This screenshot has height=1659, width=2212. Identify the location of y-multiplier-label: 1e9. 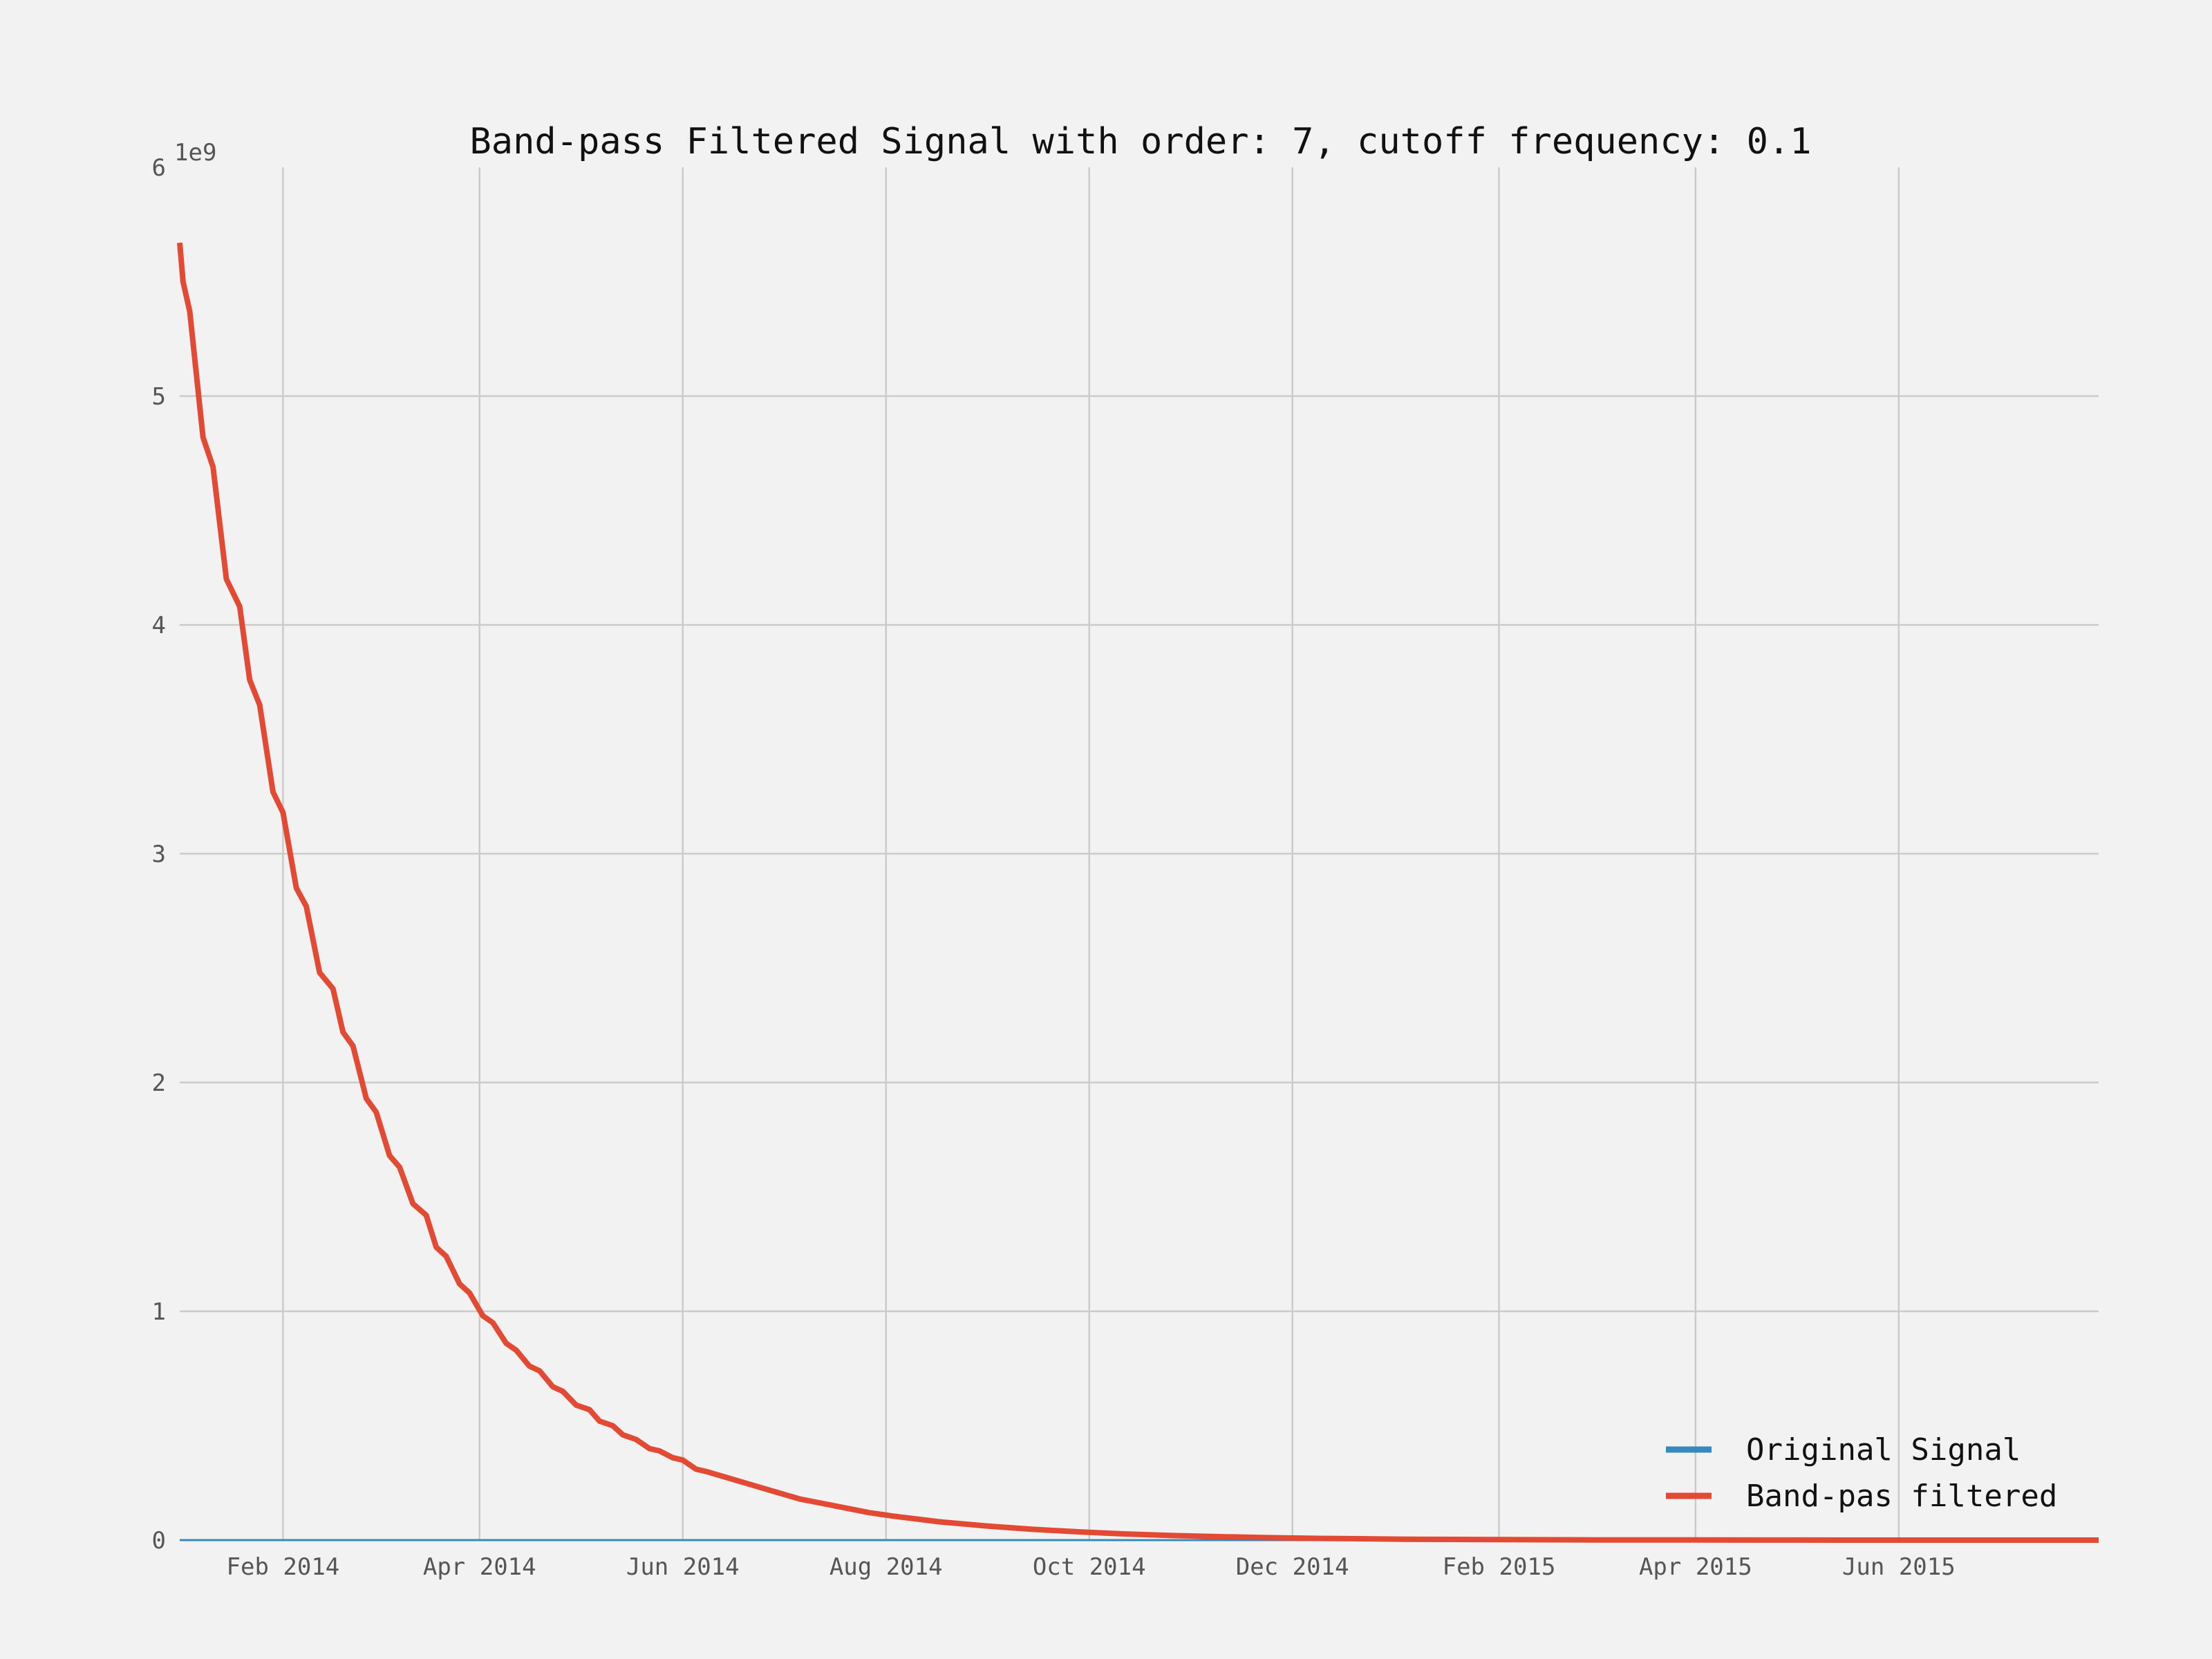
(195, 153).